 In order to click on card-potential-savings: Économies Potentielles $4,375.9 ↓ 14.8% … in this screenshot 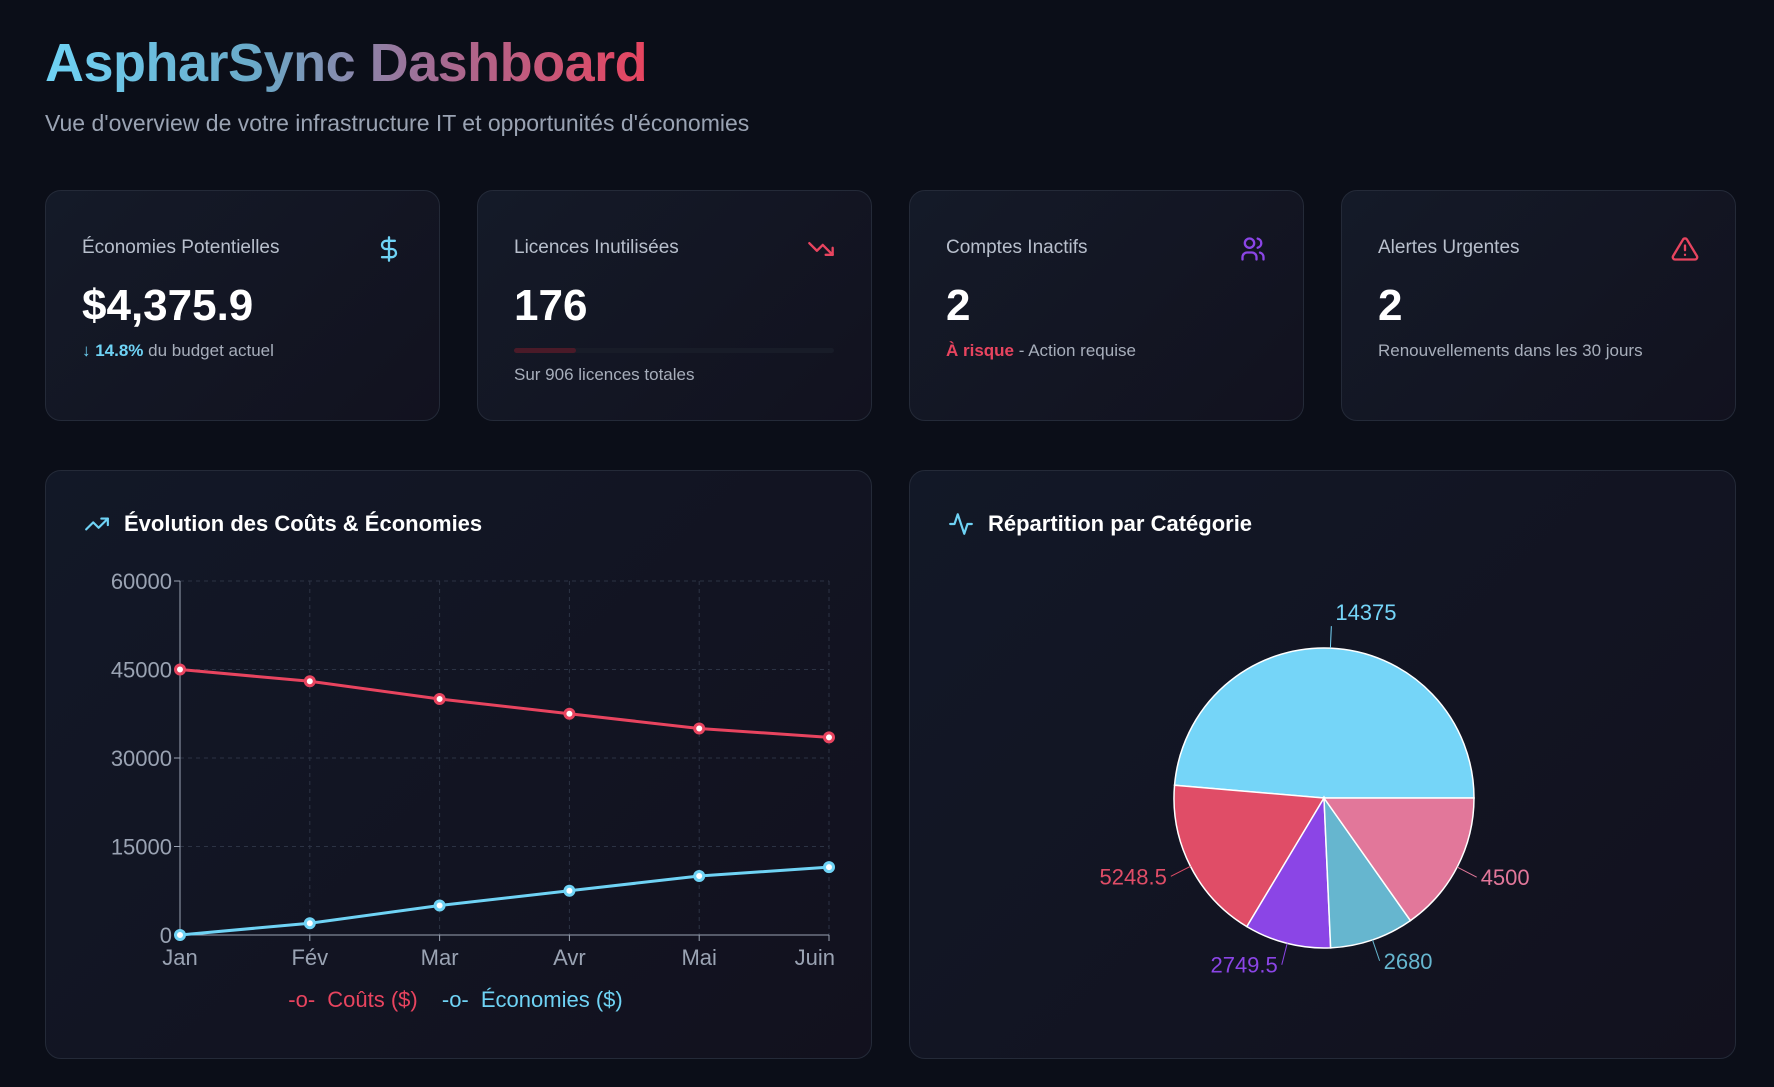, I will do `click(242, 305)`.